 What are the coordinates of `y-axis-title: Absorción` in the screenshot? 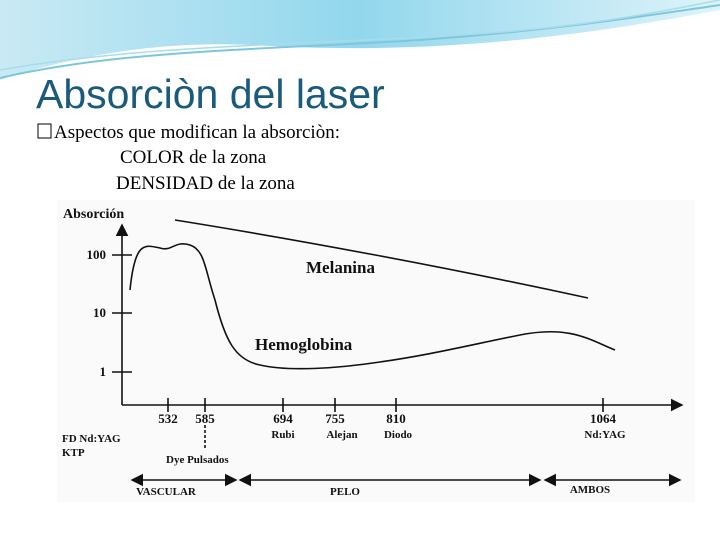 It's located at (93, 214).